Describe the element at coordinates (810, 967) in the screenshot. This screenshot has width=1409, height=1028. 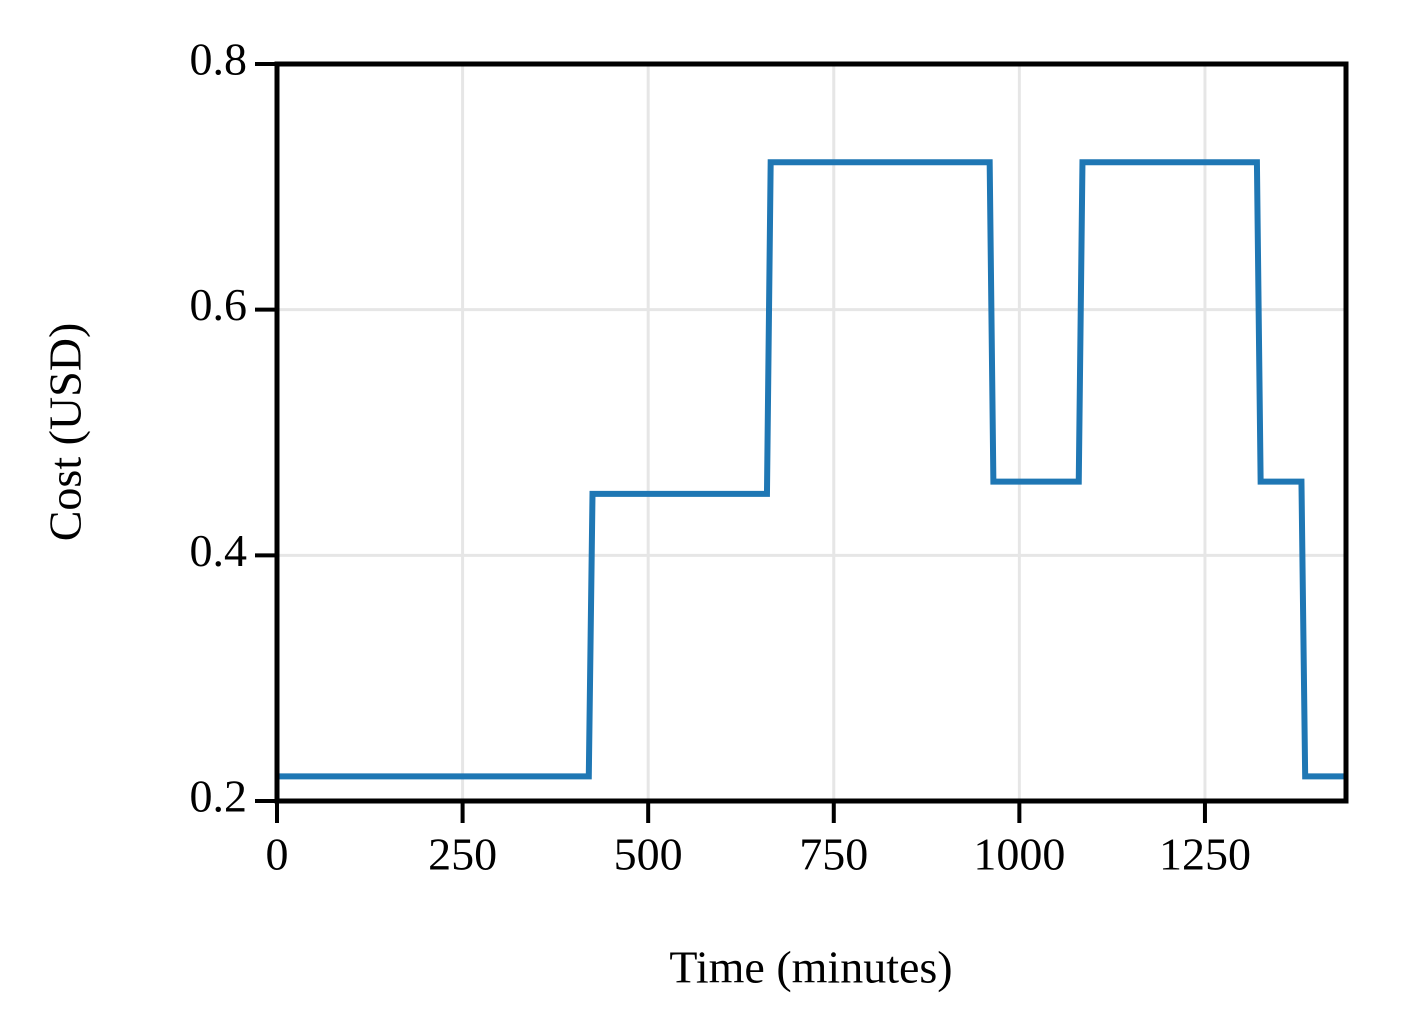
I see `x-axis-label: Time (minutes)` at that location.